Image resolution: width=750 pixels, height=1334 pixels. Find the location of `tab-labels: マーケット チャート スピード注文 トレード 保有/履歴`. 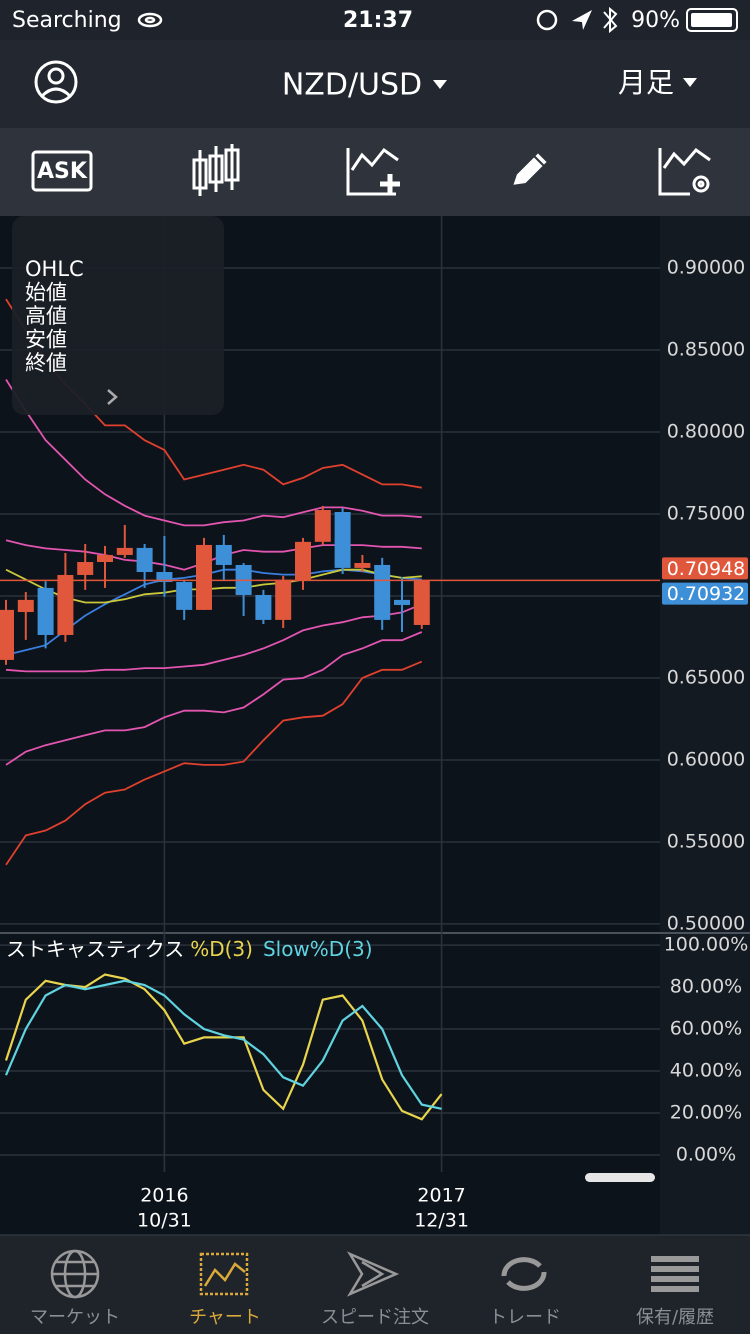

tab-labels: マーケット チャート スピード注文 トレード 保有/履歴 is located at coordinates (372, 1317).